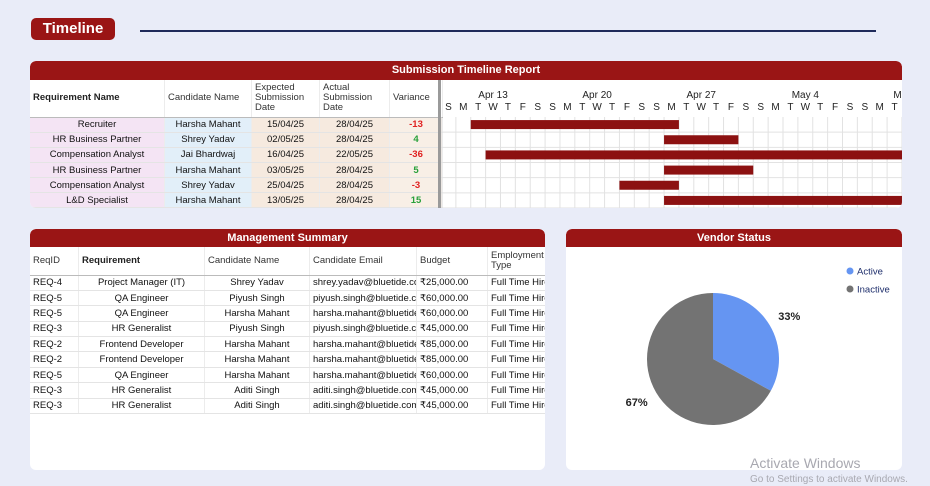 This screenshot has height=486, width=930. I want to click on legend-swatch, so click(850, 289).